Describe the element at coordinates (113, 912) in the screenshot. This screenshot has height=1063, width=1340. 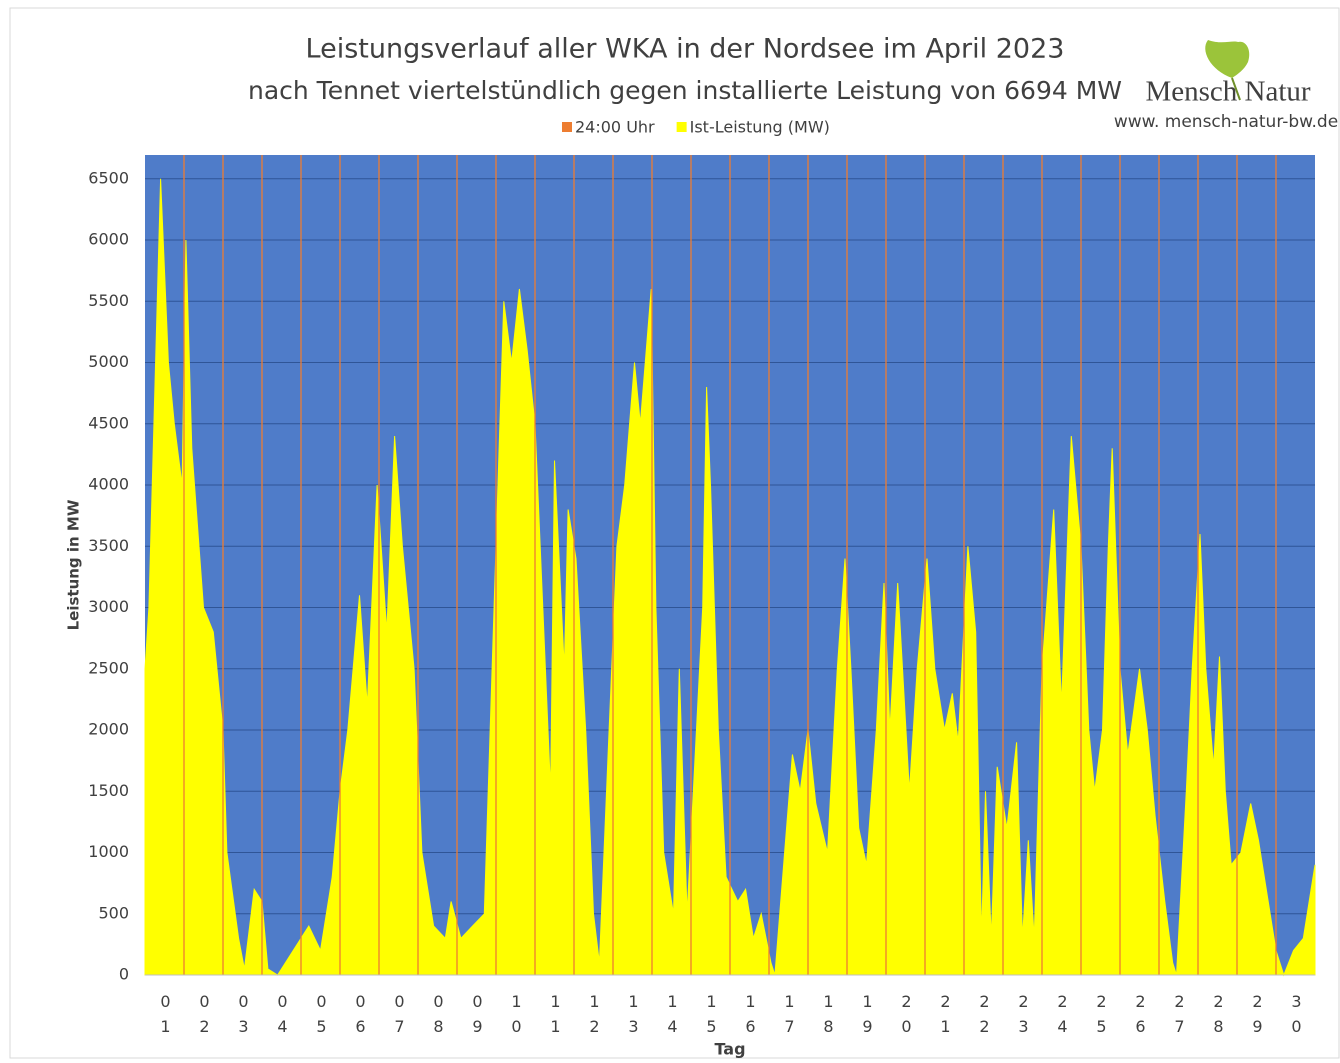
I see `y-tick-label: 500` at that location.